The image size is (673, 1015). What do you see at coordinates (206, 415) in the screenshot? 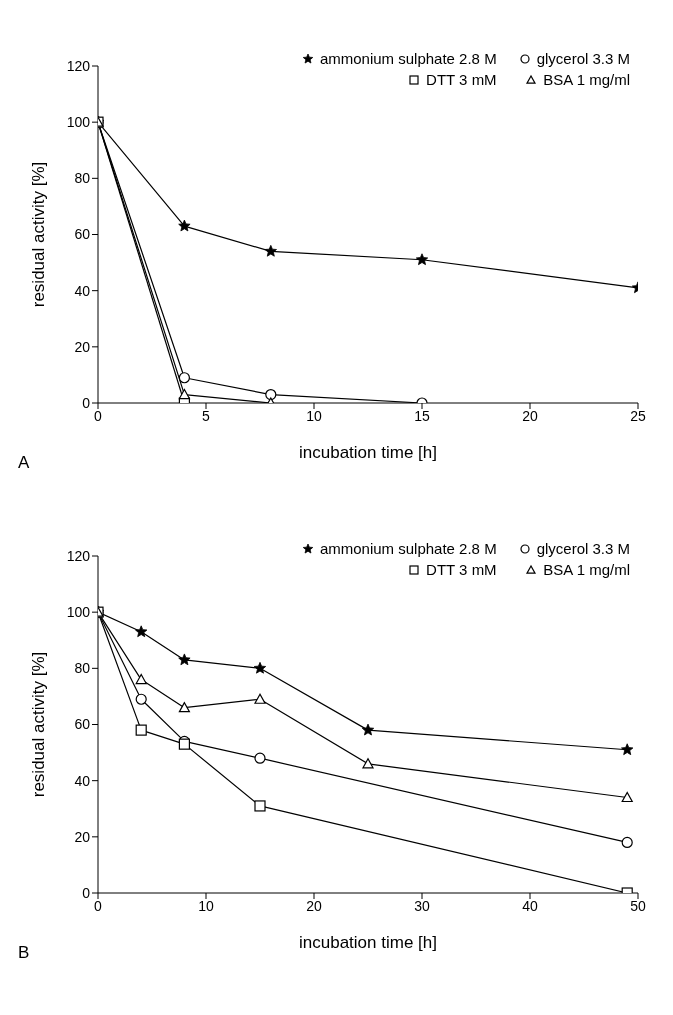
I see `x-tick-label: 5` at bounding box center [206, 415].